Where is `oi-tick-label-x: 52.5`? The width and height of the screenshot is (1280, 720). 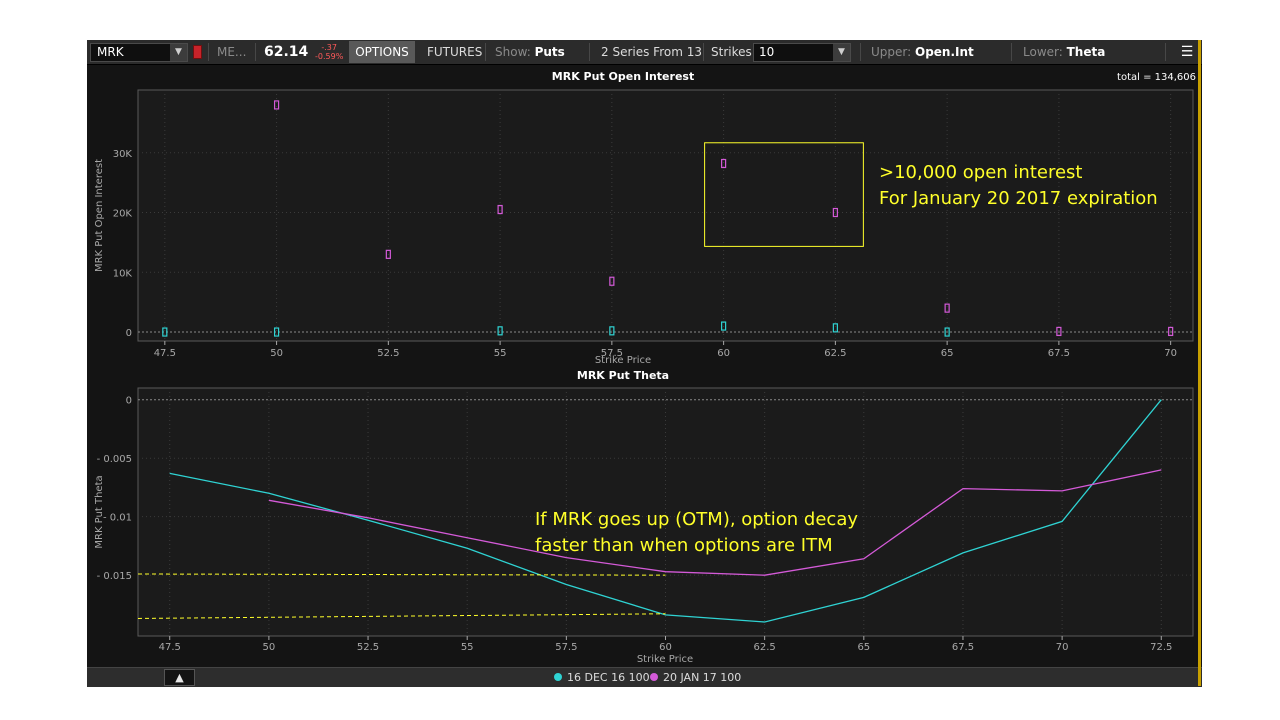
oi-tick-label-x: 52.5 is located at coordinates (388, 353).